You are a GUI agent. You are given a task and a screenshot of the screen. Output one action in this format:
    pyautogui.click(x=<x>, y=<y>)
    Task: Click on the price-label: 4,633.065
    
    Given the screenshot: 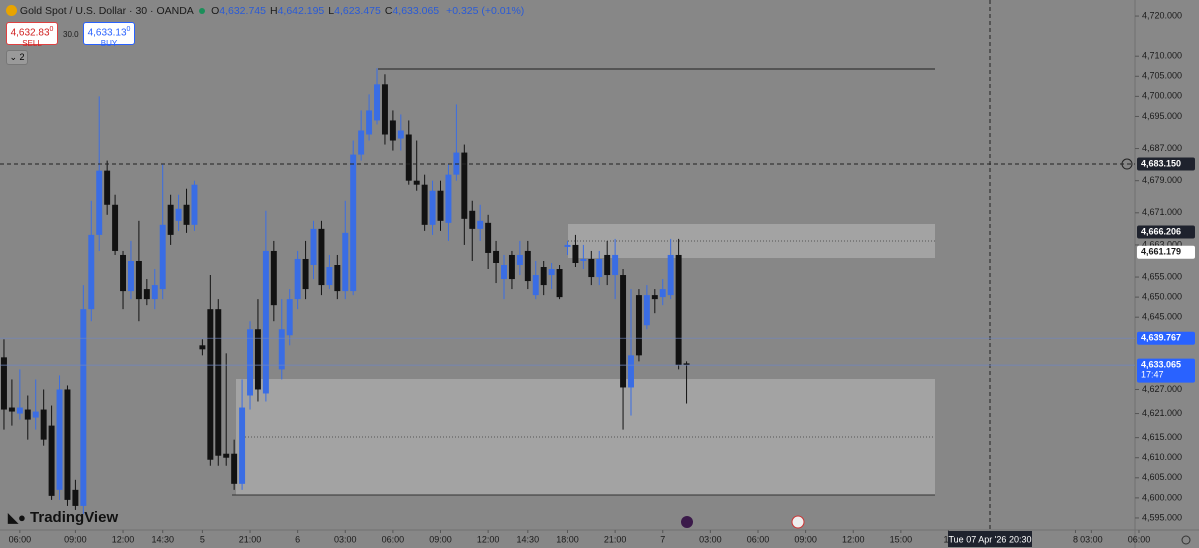 What is the action you would take?
    pyautogui.click(x=1161, y=364)
    